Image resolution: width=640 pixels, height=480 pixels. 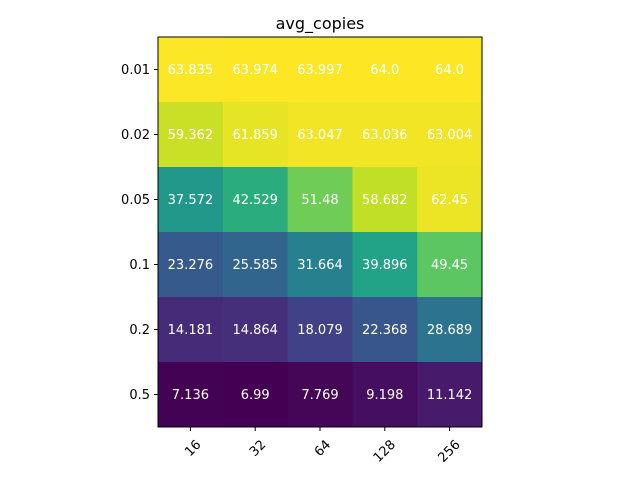 I want to click on cell-value-label: 58.682, so click(x=385, y=200).